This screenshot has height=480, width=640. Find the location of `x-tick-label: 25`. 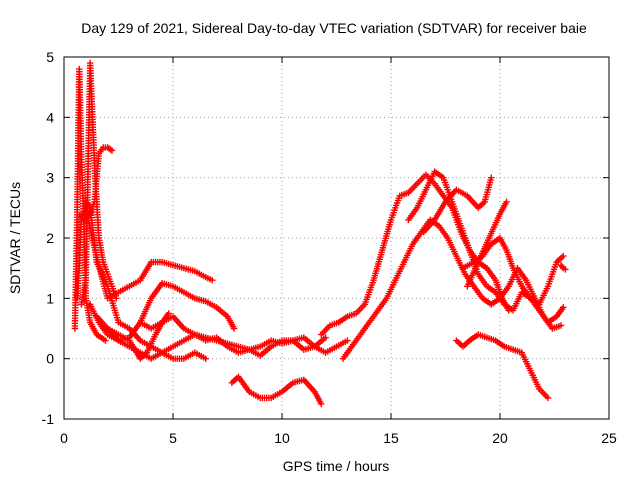

x-tick-label: 25 is located at coordinates (609, 438).